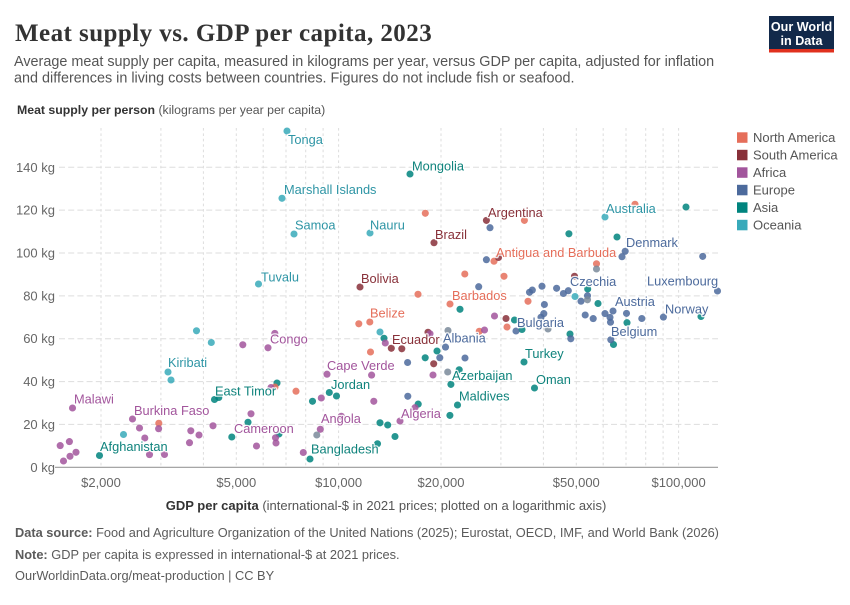 This screenshot has height=605, width=850. Describe the element at coordinates (795, 155) in the screenshot. I see `svg-text: South America` at that location.